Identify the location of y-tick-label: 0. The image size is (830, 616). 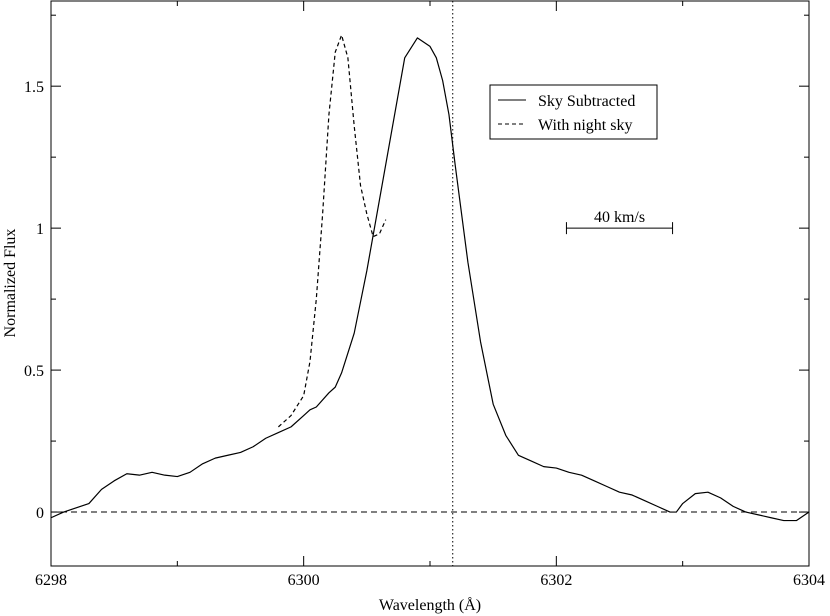
(40, 513).